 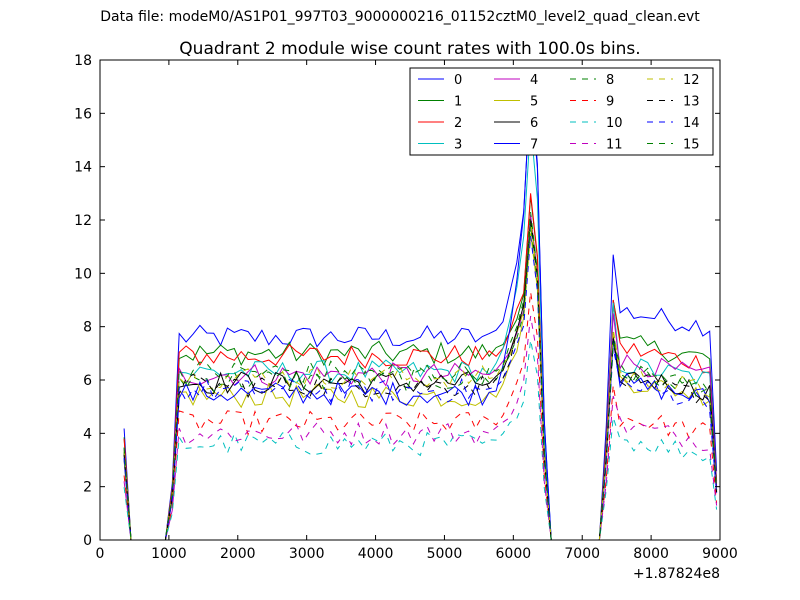 What do you see at coordinates (691, 80) in the screenshot?
I see `legend-label-12: 12` at bounding box center [691, 80].